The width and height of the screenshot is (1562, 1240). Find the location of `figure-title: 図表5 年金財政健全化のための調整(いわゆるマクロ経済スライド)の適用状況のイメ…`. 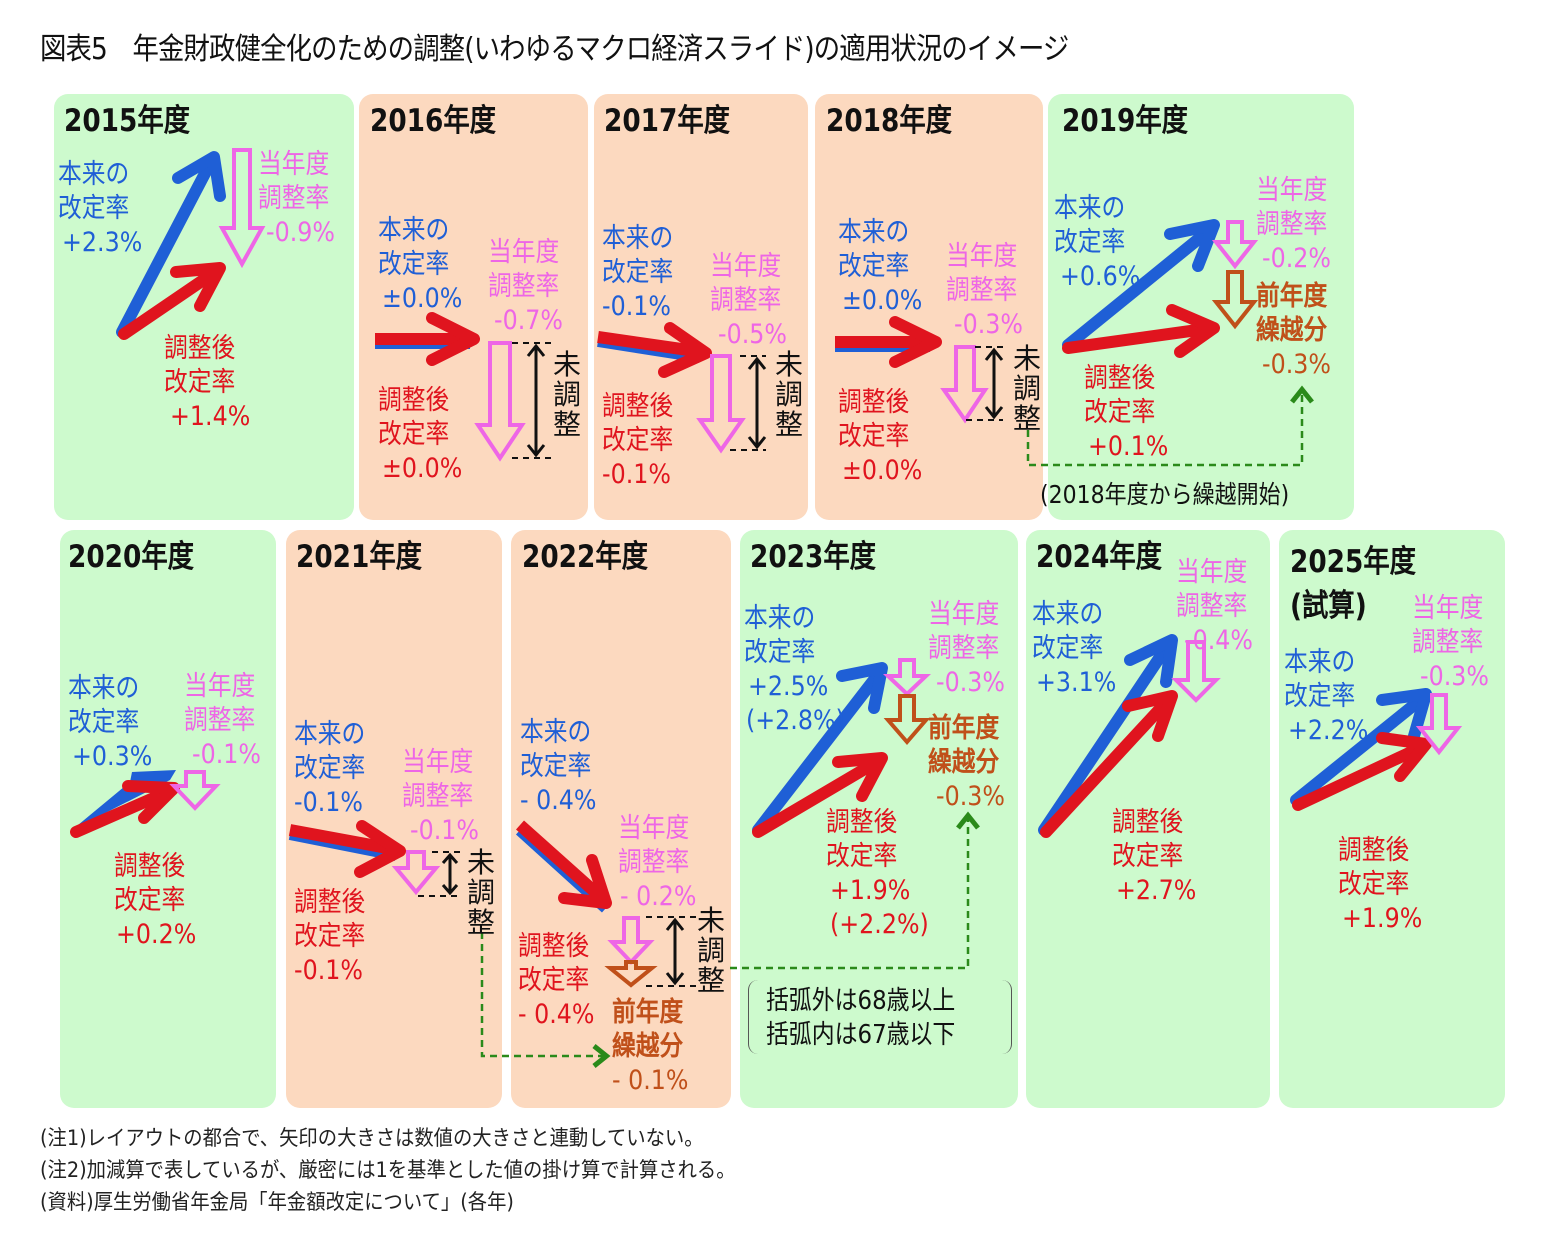

figure-title: 図表5 年金財政健全化のための調整(いわゆるマクロ経済スライド)の適用状況のイメ… is located at coordinates (554, 49).